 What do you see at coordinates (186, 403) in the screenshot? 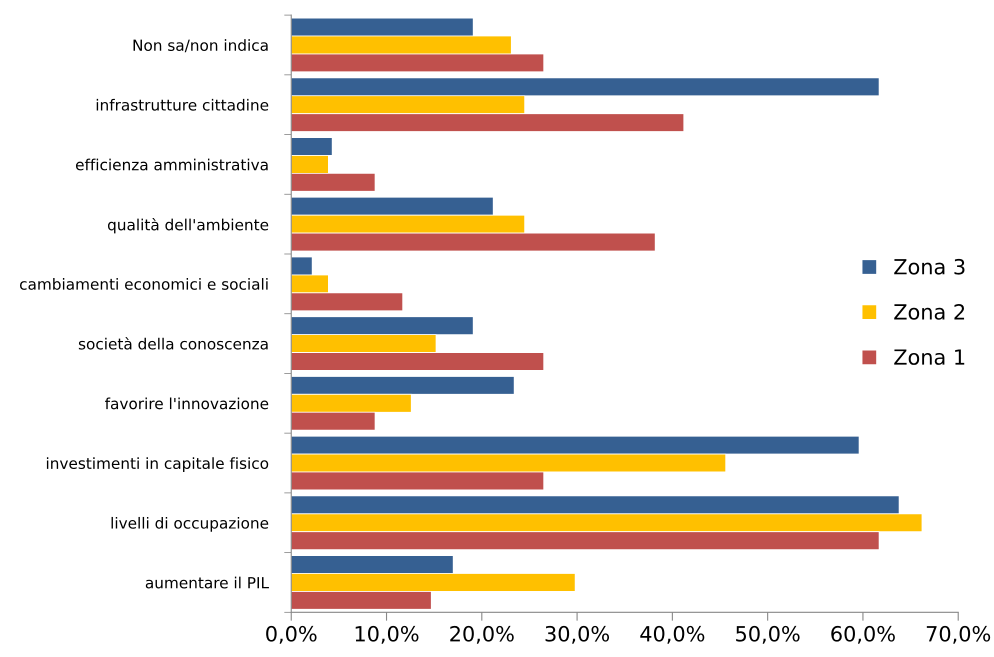
I see `y-tick-label: favorire l'innovazione` at bounding box center [186, 403].